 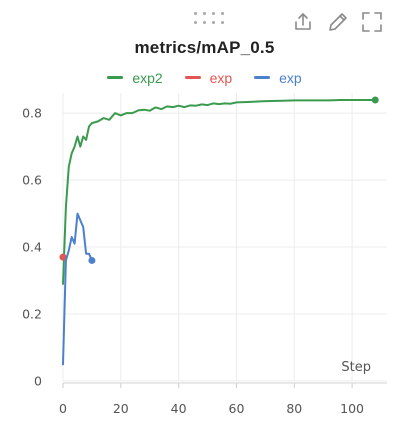 What do you see at coordinates (179, 408) in the screenshot?
I see `x-tick-label: 40` at bounding box center [179, 408].